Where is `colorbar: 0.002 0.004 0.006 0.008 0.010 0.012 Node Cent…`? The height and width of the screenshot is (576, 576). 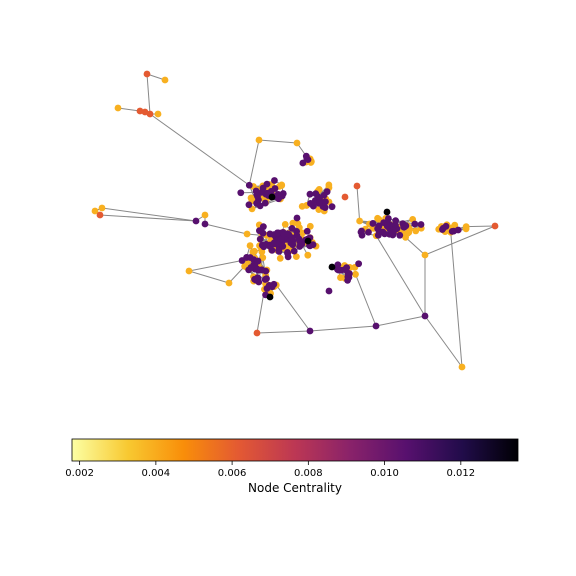 colorbar: 0.002 0.004 0.006 0.008 0.010 0.012 Node Cent… is located at coordinates (292, 466).